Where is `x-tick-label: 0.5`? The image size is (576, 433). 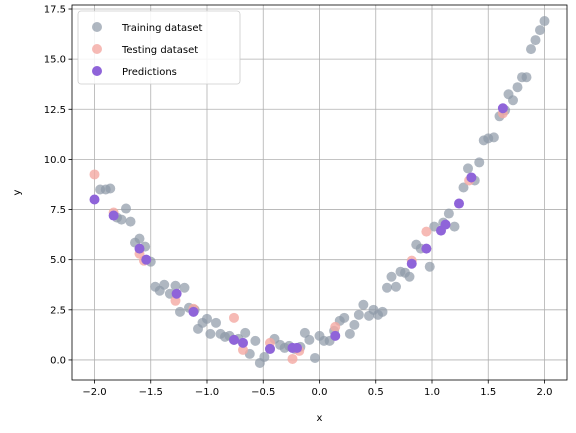 x-tick-label: 0.5 is located at coordinates (376, 392).